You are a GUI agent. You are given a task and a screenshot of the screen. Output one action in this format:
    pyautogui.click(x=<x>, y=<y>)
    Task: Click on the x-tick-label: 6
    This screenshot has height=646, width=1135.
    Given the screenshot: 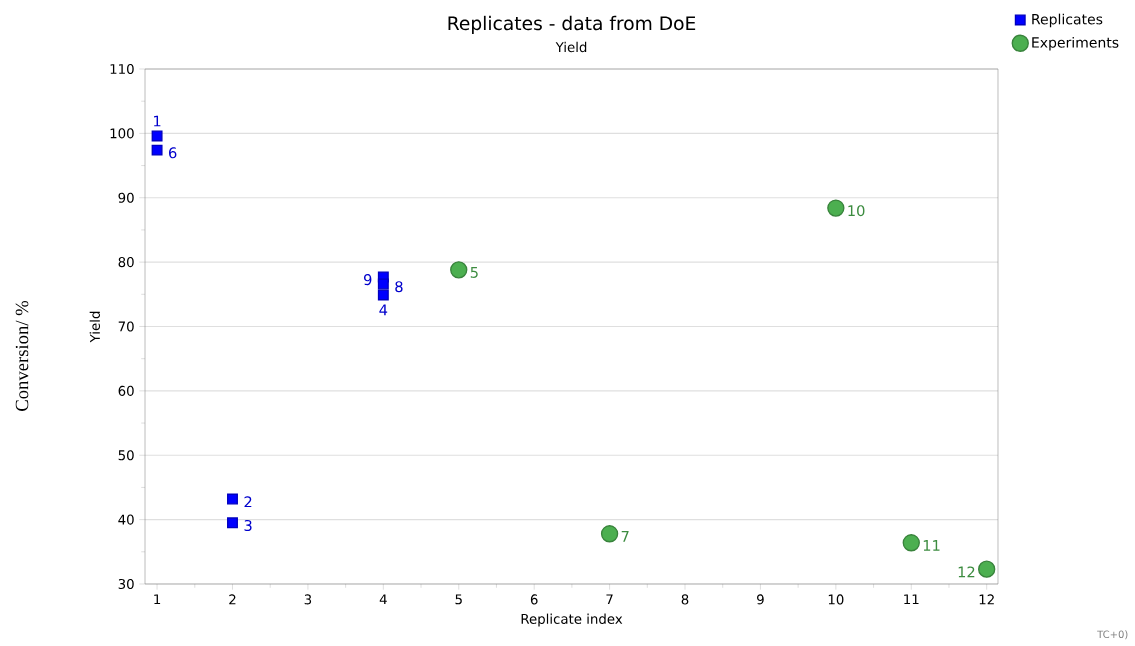 What is the action you would take?
    pyautogui.click(x=534, y=599)
    